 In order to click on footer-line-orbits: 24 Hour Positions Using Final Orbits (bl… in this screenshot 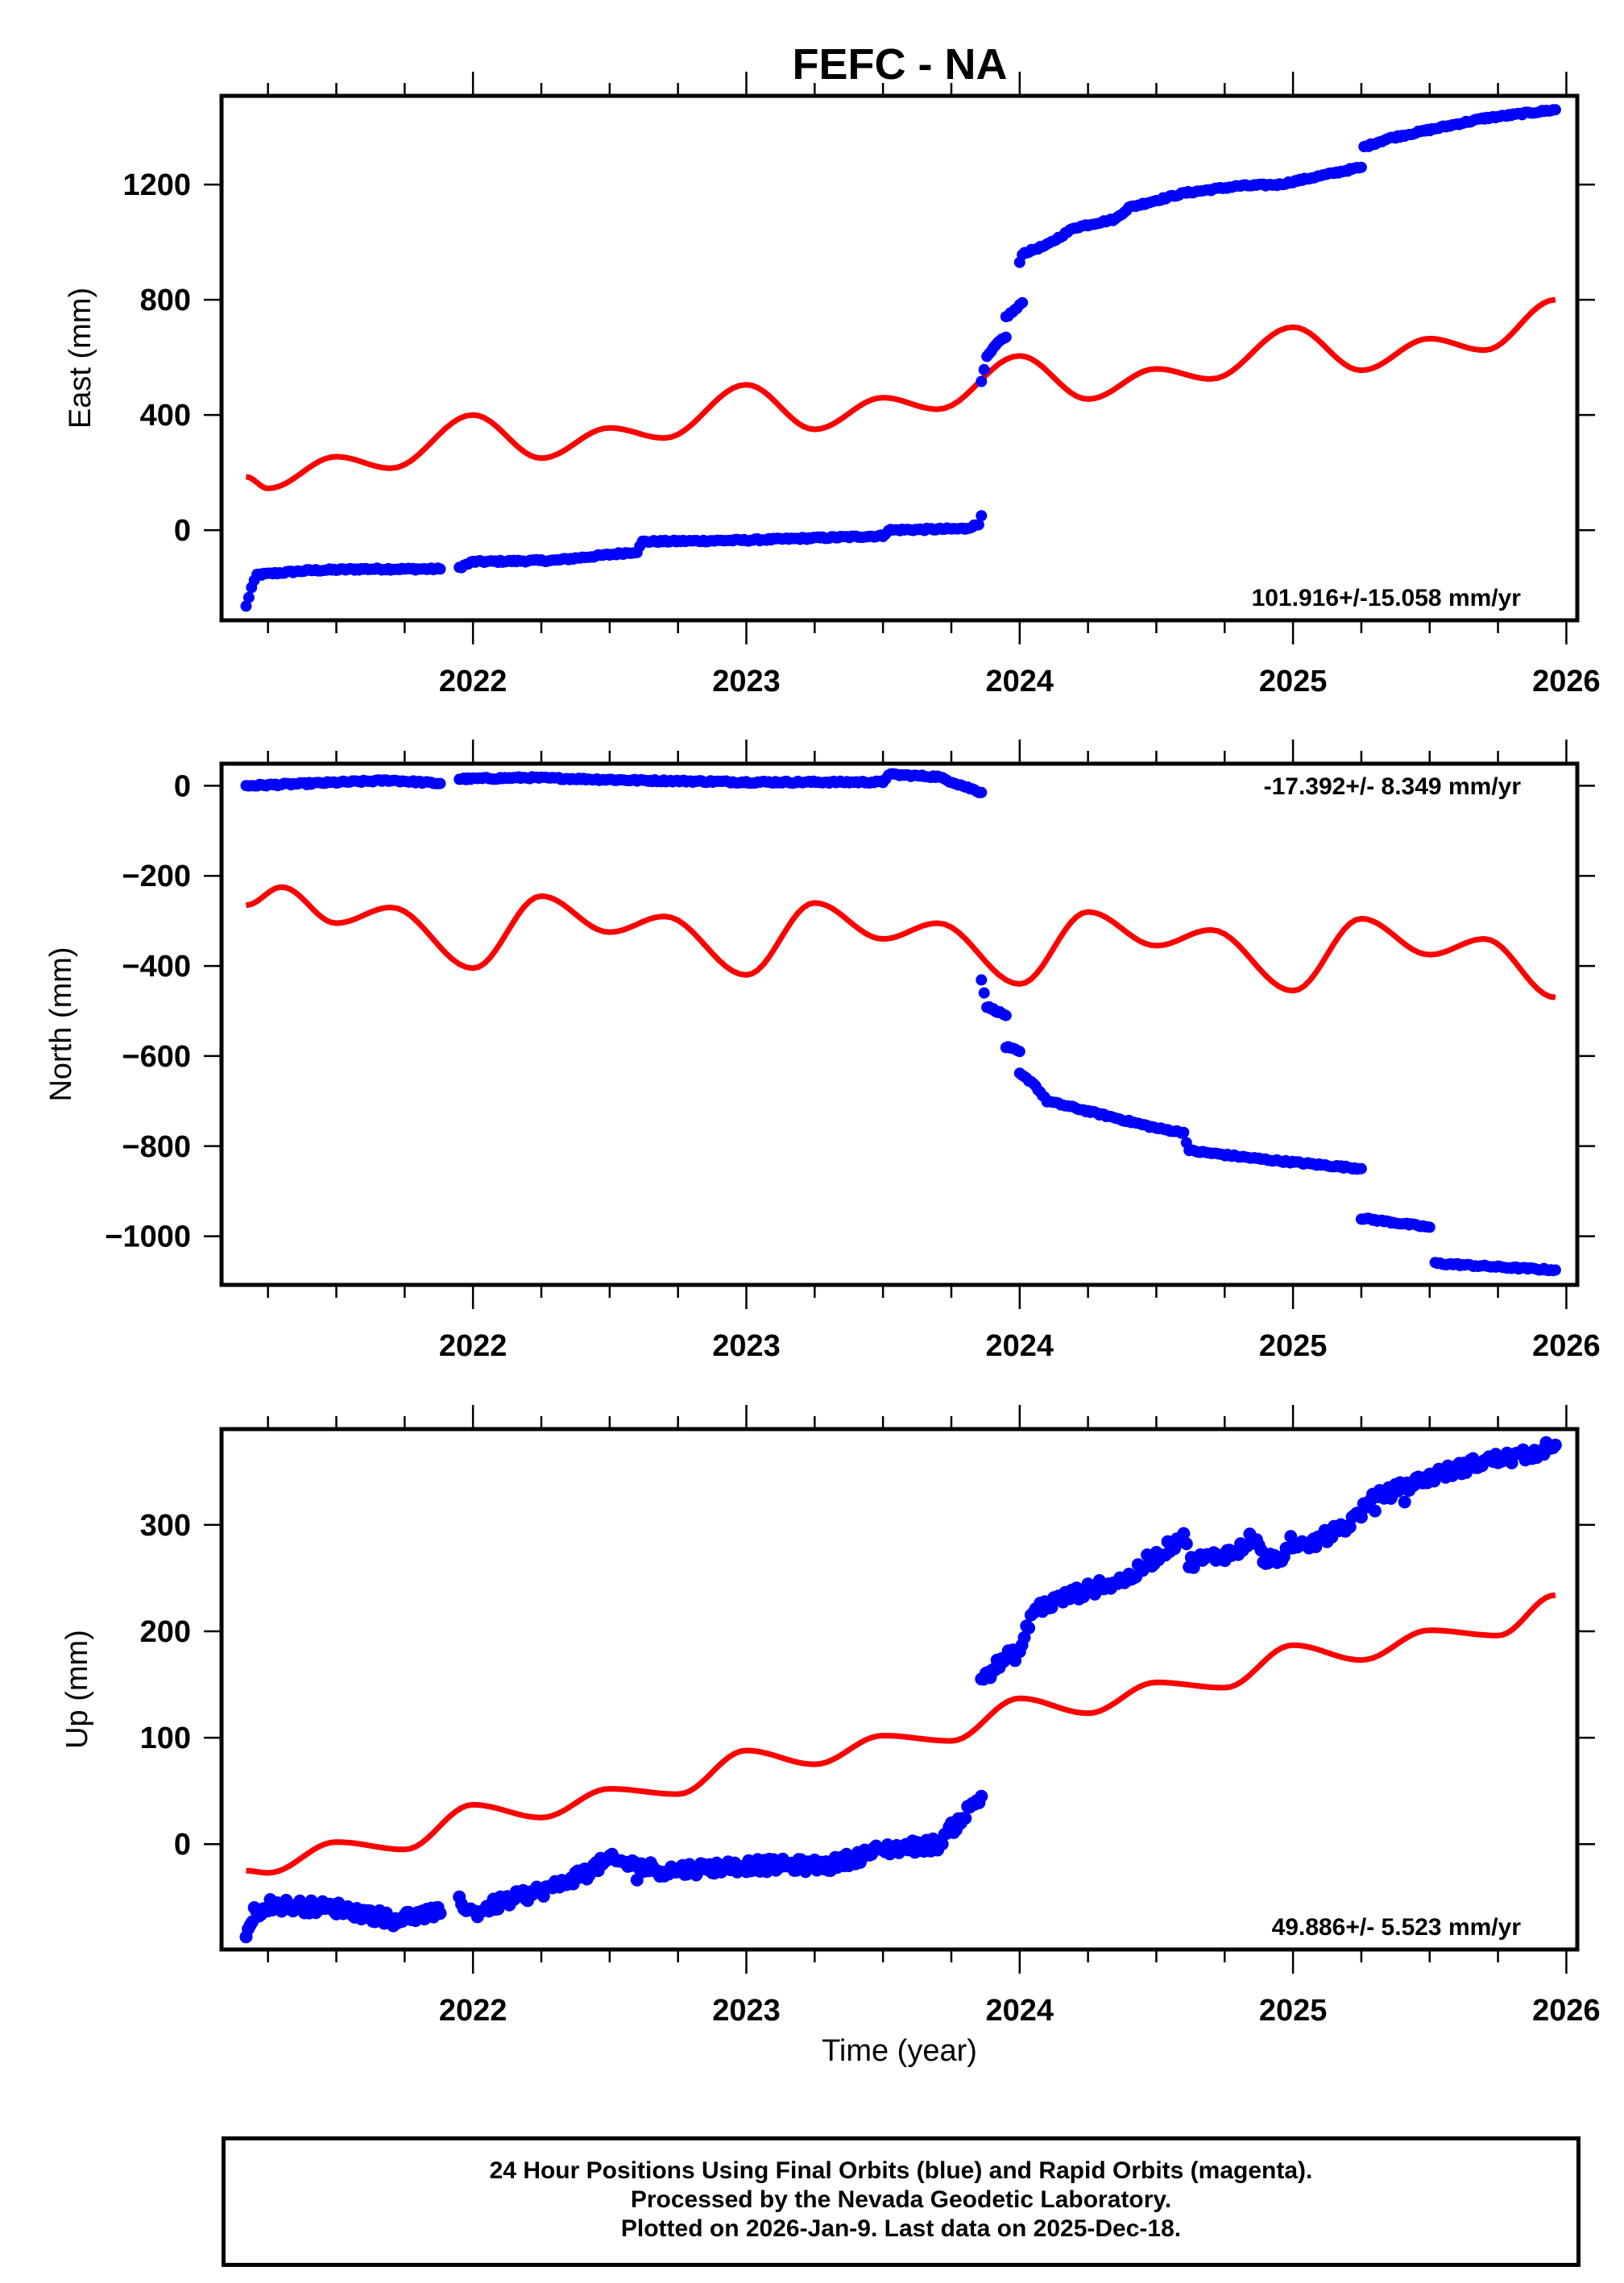, I will do `click(901, 2170)`.